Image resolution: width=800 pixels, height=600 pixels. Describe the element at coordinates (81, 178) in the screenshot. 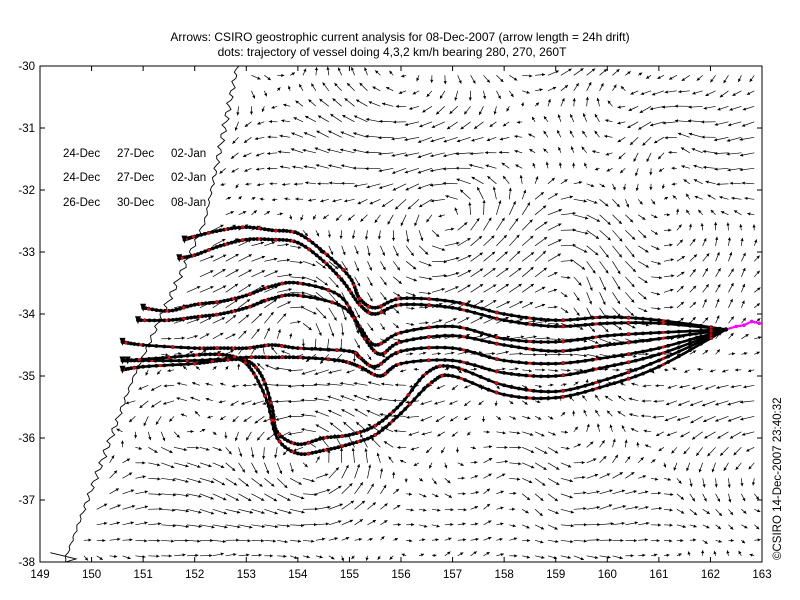

I see `legend-date: 24-Dec` at that location.